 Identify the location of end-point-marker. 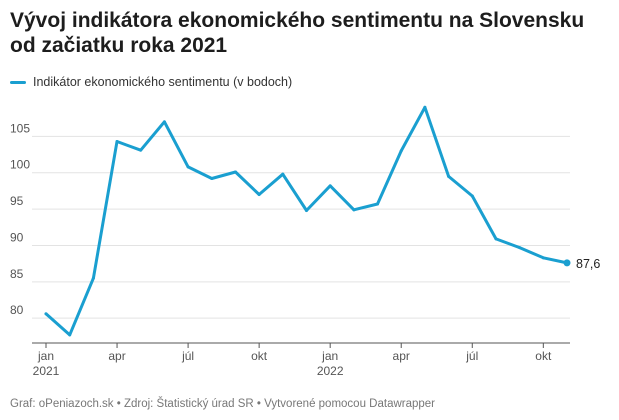
(567, 263).